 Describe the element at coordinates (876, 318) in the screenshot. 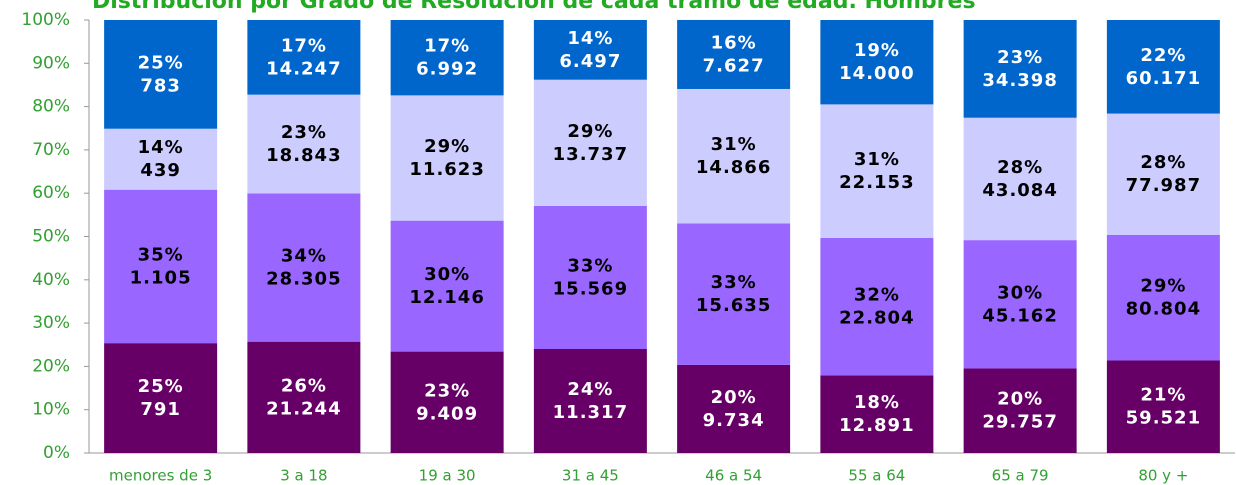

I see `count-label: 22.804` at that location.